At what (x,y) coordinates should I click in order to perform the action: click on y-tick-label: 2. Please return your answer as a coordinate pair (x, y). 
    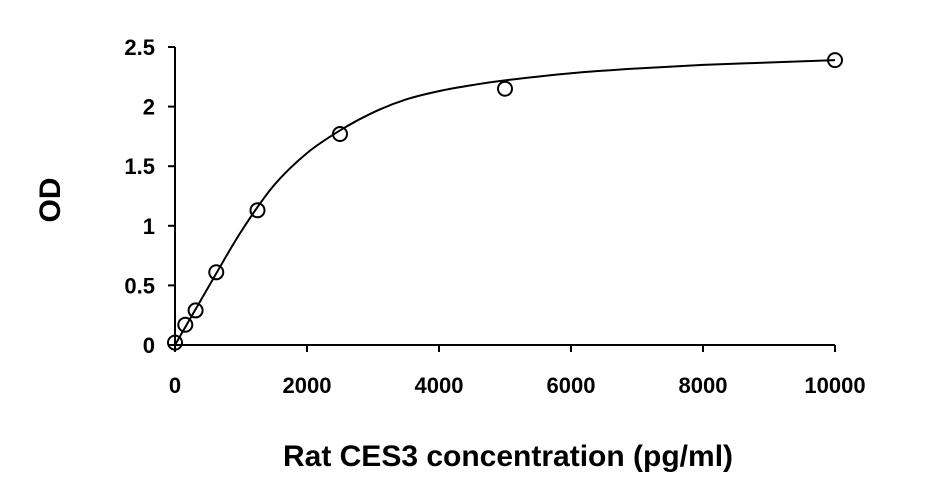
    Looking at the image, I should click on (149, 107).